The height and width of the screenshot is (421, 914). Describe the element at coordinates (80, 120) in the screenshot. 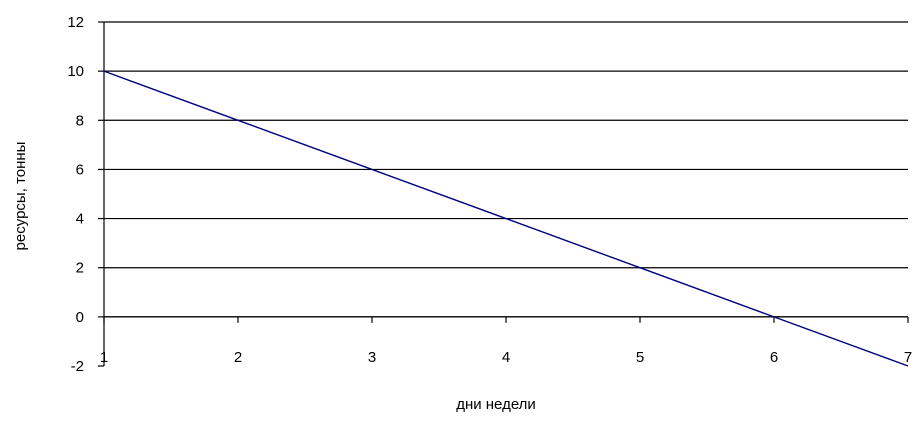

I see `y-tick-label: 8` at that location.